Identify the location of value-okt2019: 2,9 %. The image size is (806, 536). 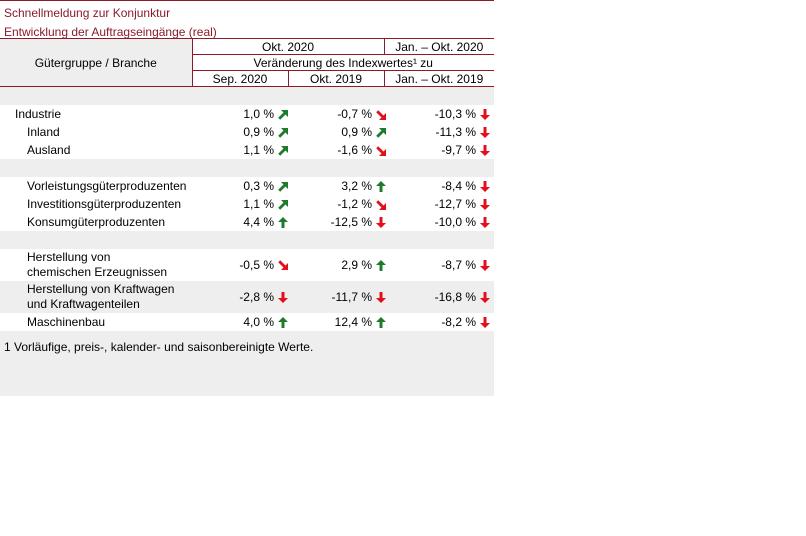
(330, 265).